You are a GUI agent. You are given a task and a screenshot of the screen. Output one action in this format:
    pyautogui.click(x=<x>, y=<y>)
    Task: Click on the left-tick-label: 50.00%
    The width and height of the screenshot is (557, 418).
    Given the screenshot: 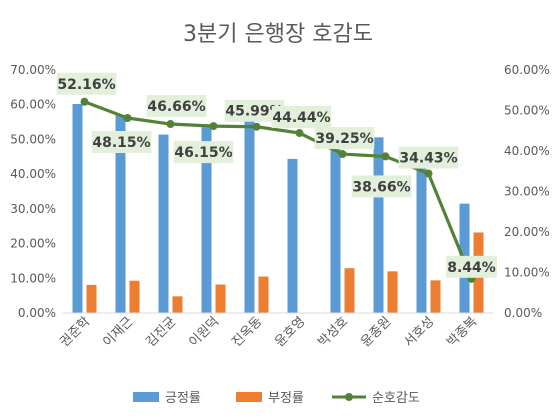 What is the action you would take?
    pyautogui.click(x=33, y=139)
    